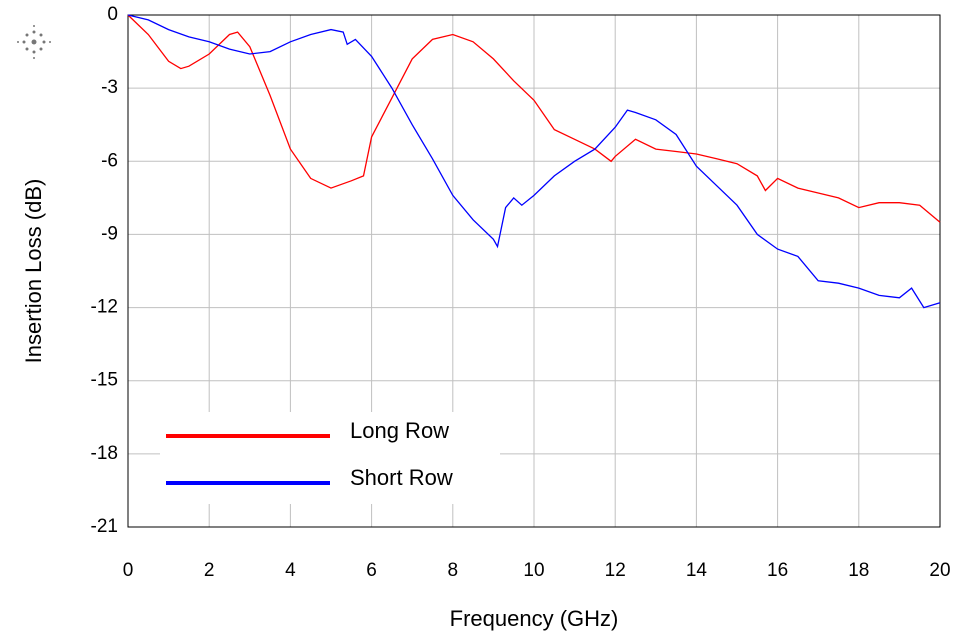 This screenshot has height=639, width=955. Describe the element at coordinates (109, 160) in the screenshot. I see `y-tick-label: -6` at that location.